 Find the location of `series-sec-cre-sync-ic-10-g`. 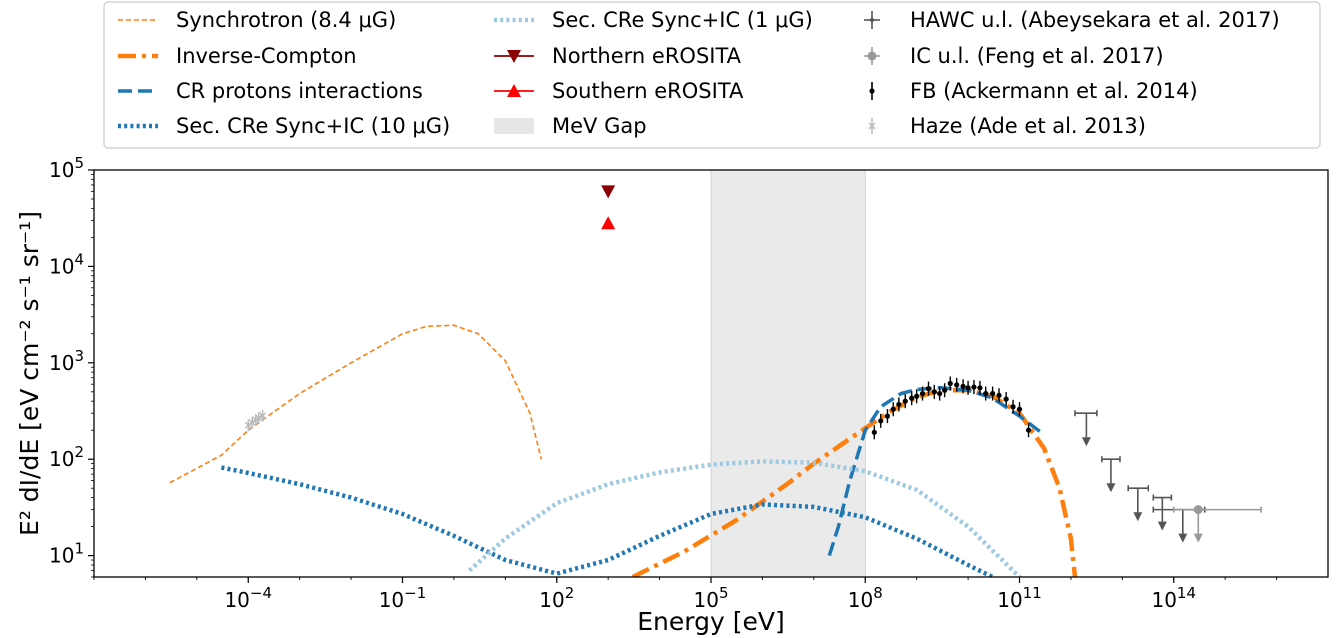

series-sec-cre-sync-ic-10-g is located at coordinates (607, 521).